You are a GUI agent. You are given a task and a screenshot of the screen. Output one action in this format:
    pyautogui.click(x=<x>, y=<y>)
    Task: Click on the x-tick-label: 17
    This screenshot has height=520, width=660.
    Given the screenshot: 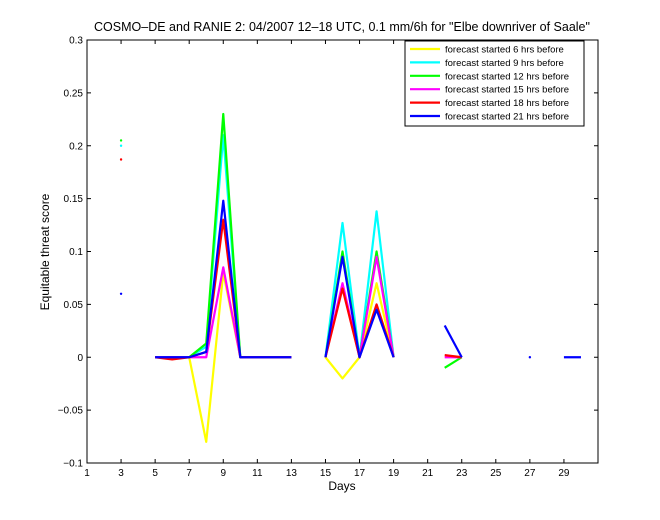 What is the action you would take?
    pyautogui.click(x=360, y=473)
    